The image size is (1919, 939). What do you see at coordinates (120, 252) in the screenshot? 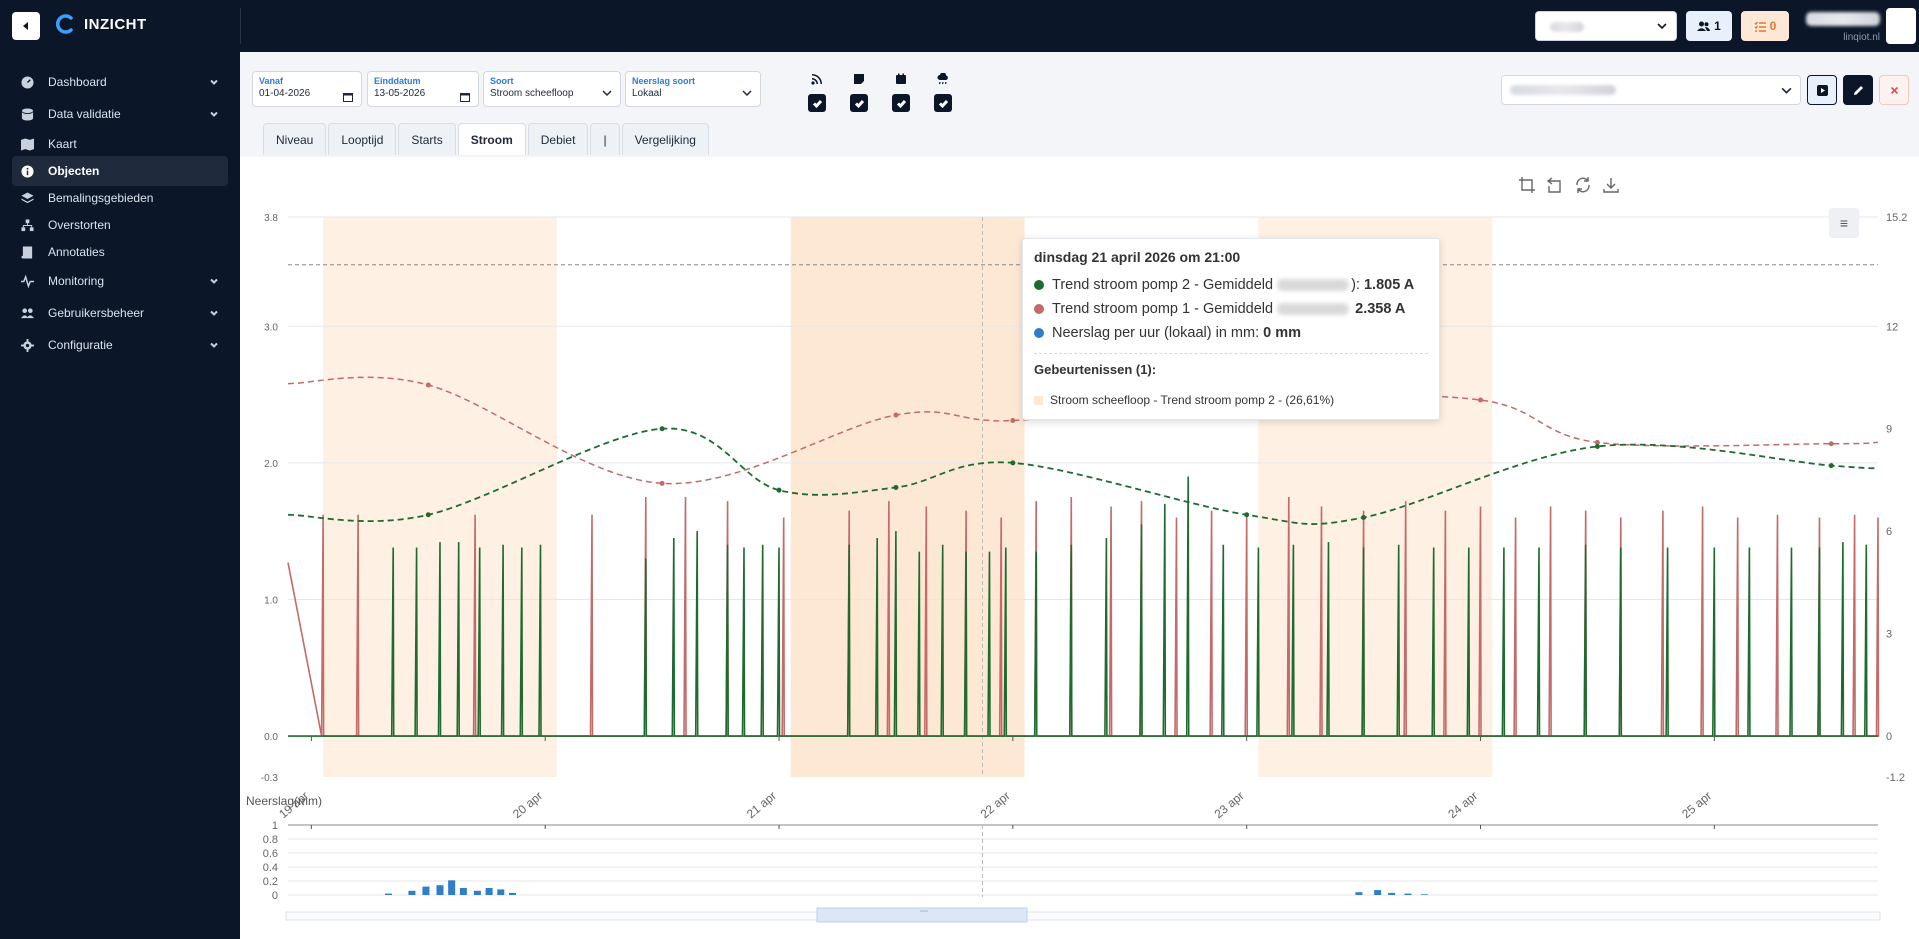
I see `sidebar-item-annotaties: Annotaties` at bounding box center [120, 252].